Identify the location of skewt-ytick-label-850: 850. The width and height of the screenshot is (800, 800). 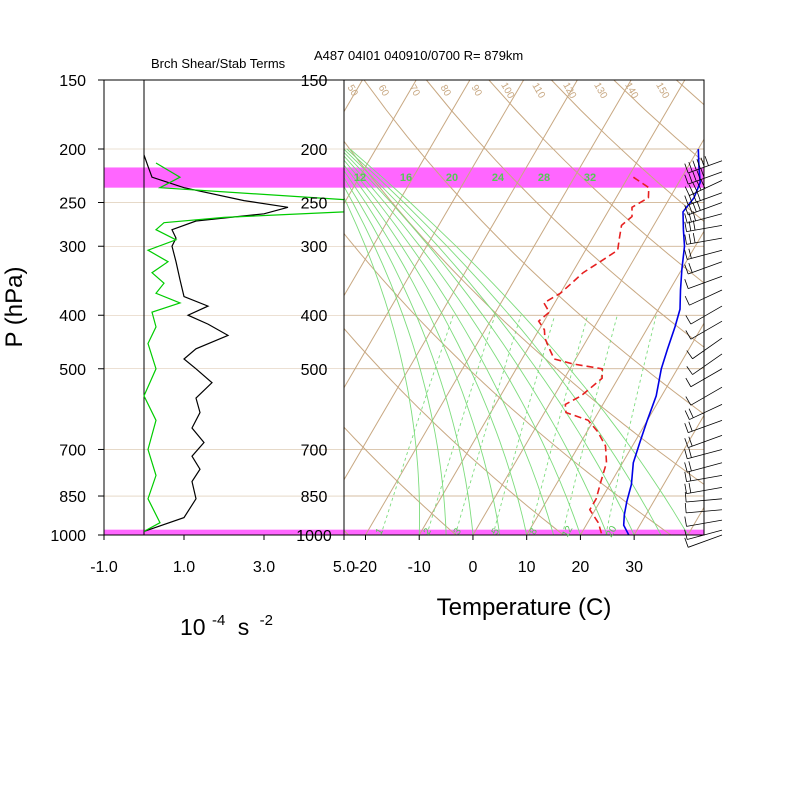
(314, 497).